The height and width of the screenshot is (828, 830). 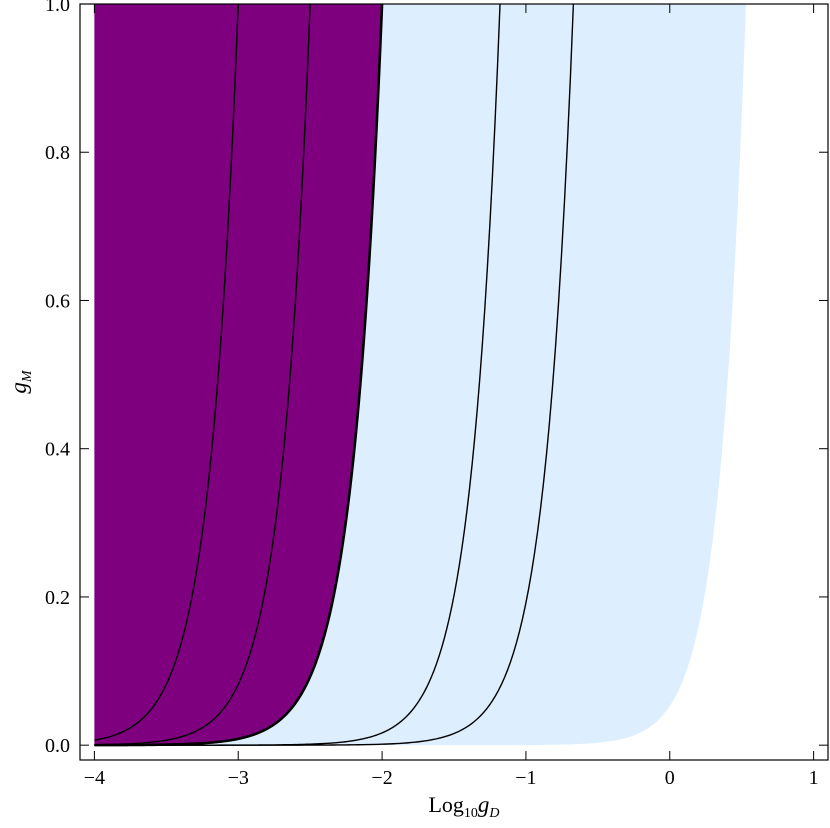 What do you see at coordinates (57, 598) in the screenshot?
I see `y-tick-label: 0.2` at bounding box center [57, 598].